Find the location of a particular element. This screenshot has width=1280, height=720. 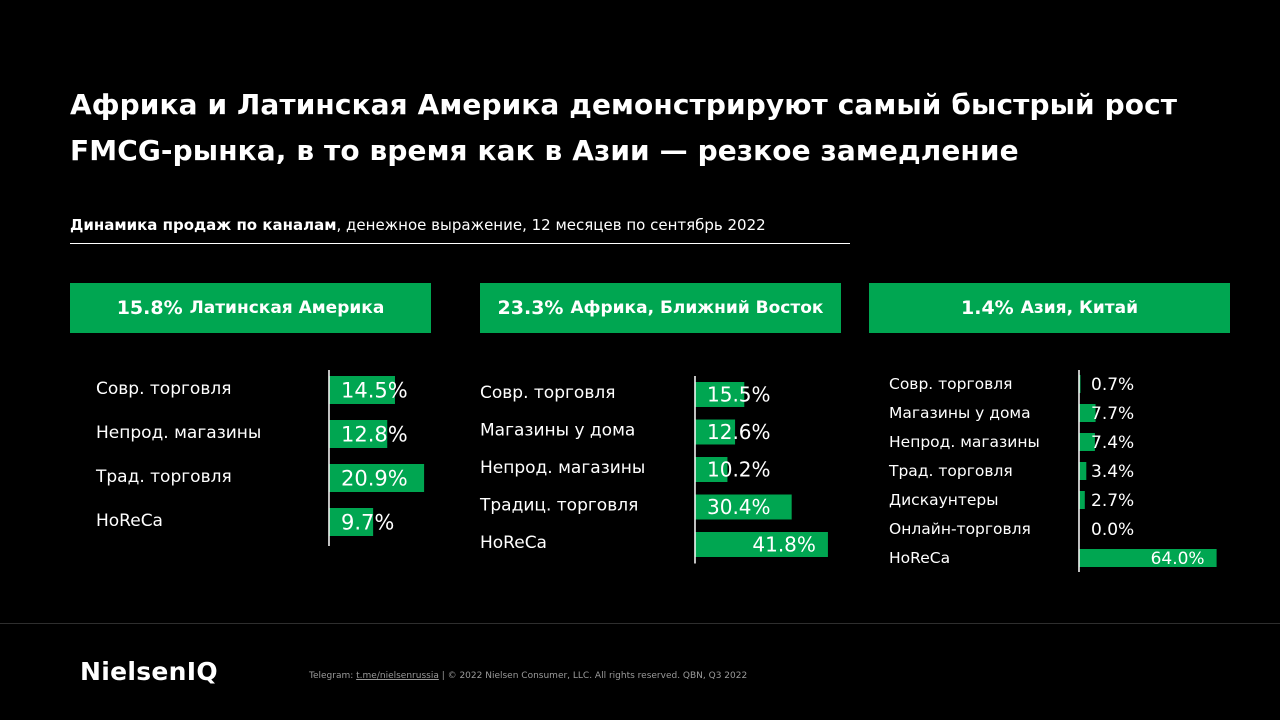

footer-divider is located at coordinates (640, 623).